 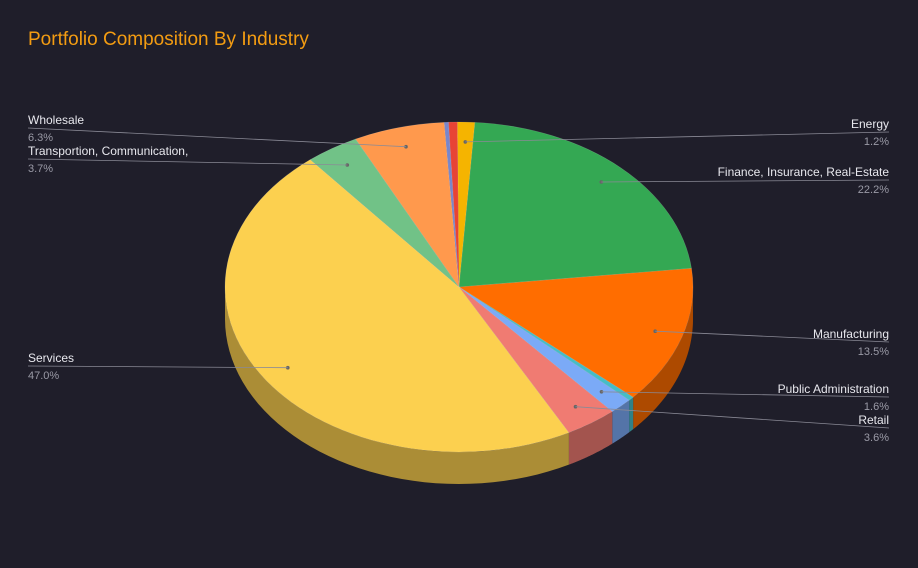 I want to click on pct-transportion-communication: 3.7%, so click(x=40, y=169).